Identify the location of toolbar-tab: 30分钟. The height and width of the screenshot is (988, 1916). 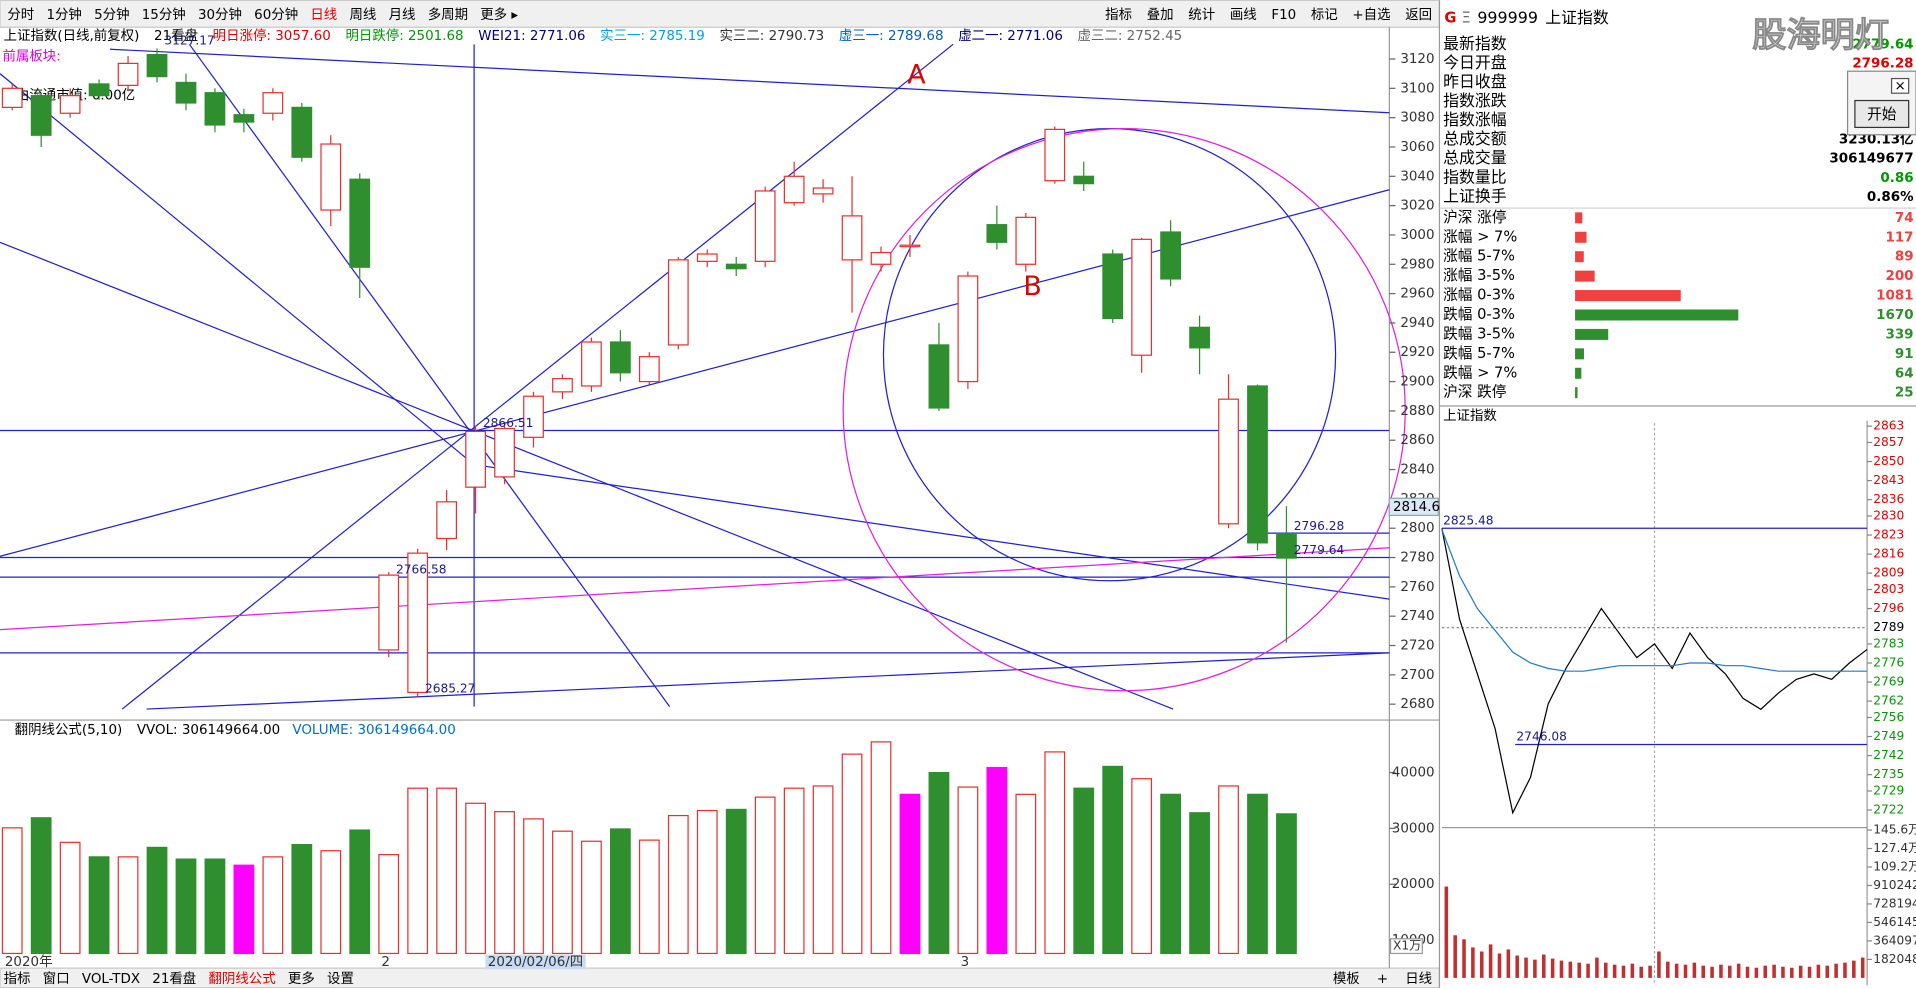
(220, 14).